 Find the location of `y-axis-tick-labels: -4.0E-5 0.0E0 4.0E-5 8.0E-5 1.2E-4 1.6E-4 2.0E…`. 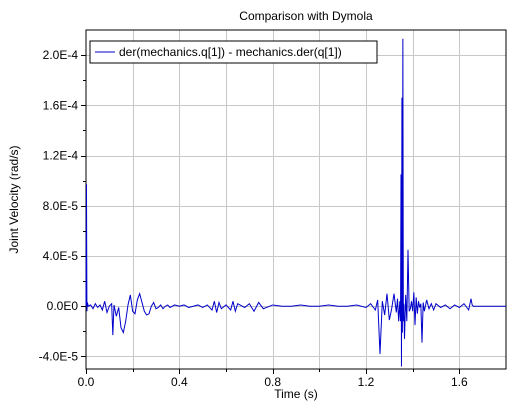

y-axis-tick-labels: -4.0E-5 0.0E0 4.0E-5 8.0E-5 1.2E-4 1.6E-4 2.0E… is located at coordinates (59, 205).